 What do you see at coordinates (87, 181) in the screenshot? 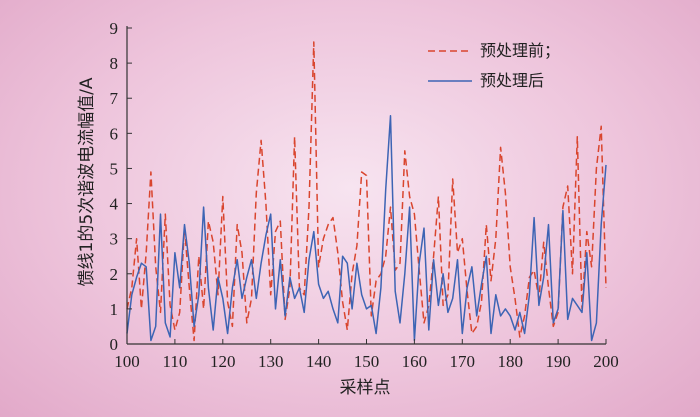
I see `y-axis-label: 馈线1的5次谐波电流幅值/A` at bounding box center [87, 181].